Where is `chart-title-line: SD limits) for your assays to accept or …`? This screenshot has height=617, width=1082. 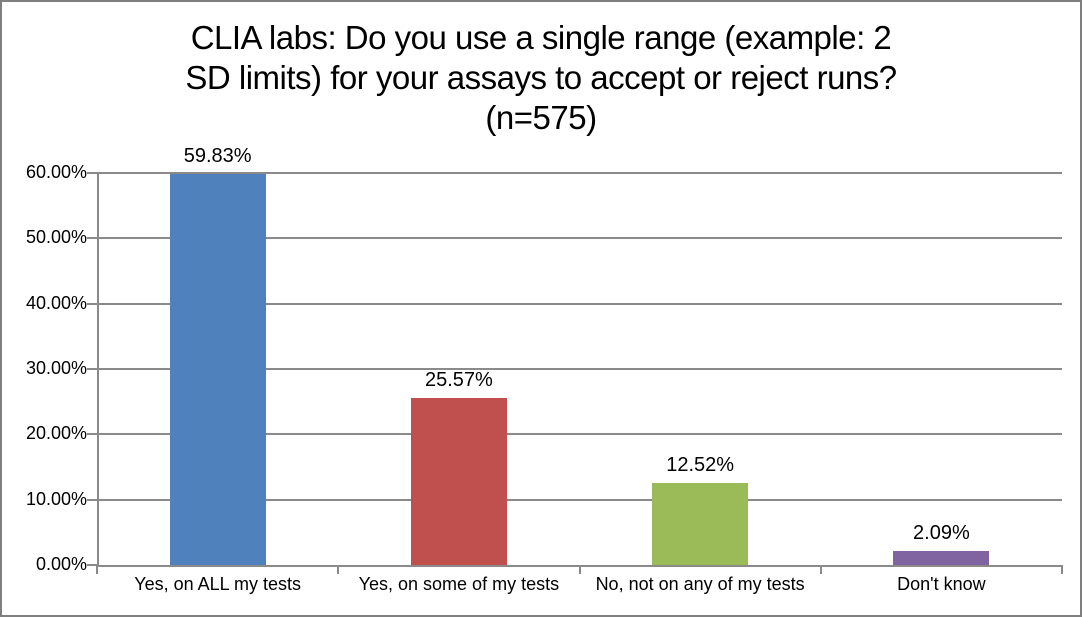
chart-title-line: SD limits) for your assays to accept or … is located at coordinates (541, 77).